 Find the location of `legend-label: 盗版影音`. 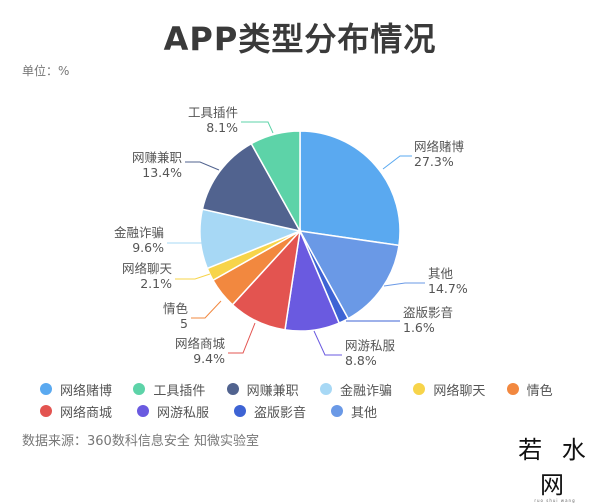

legend-label: 盗版影音 is located at coordinates (280, 413).